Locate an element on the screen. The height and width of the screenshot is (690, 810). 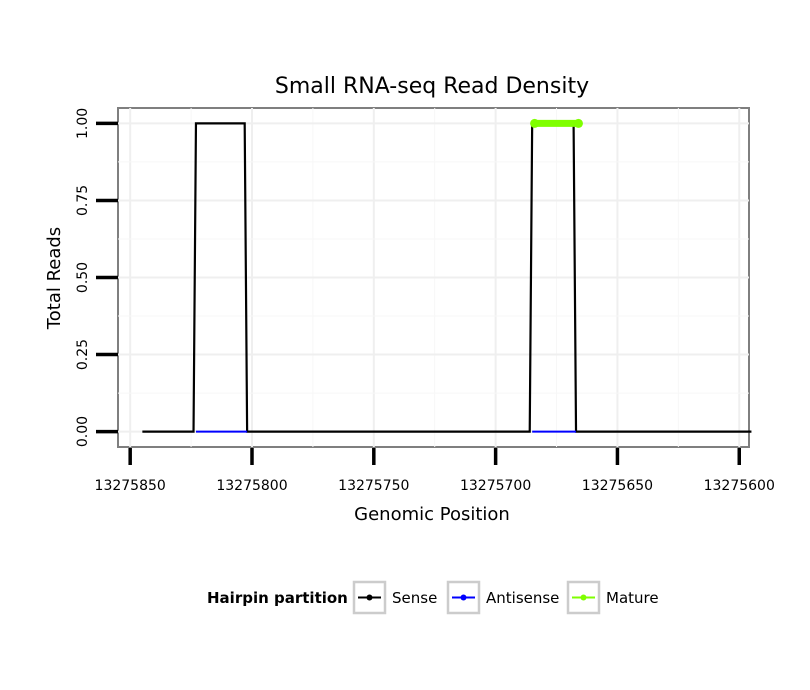
legend-item-mature: Mature is located at coordinates (612, 597).